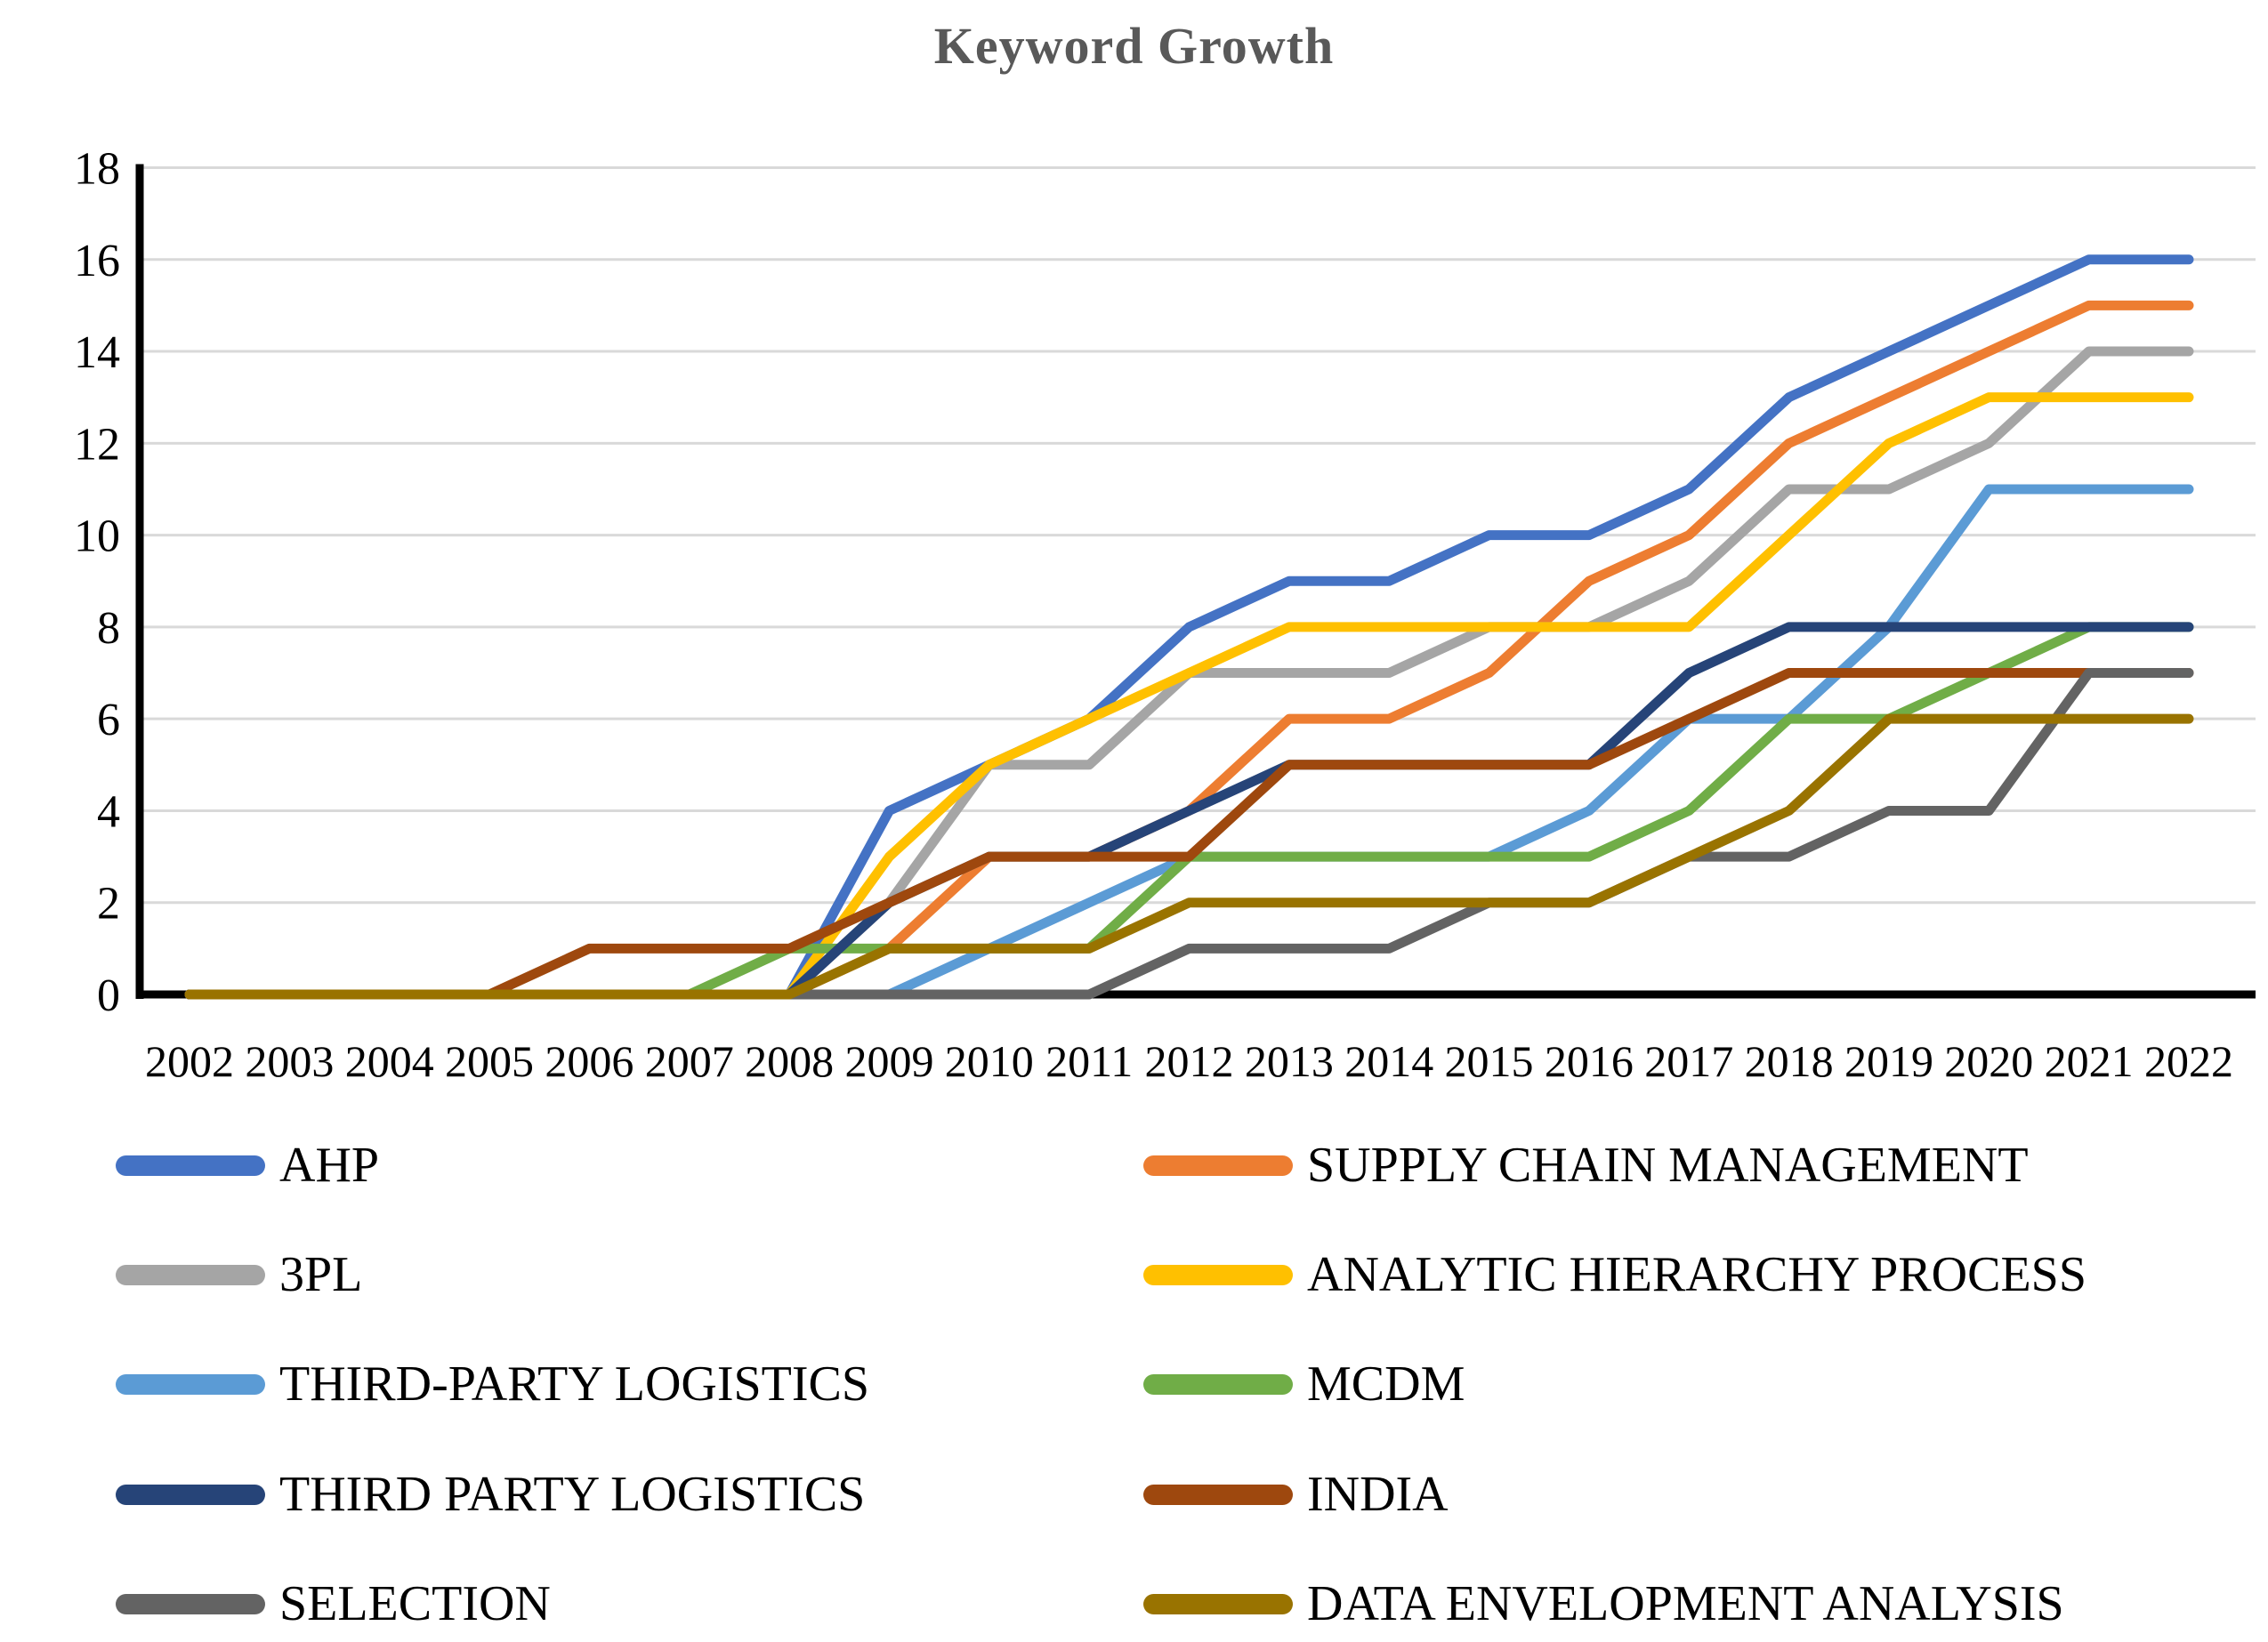 This screenshot has width=2268, height=1642. What do you see at coordinates (289, 1061) in the screenshot?
I see `x-axis-tick-label: 2003` at bounding box center [289, 1061].